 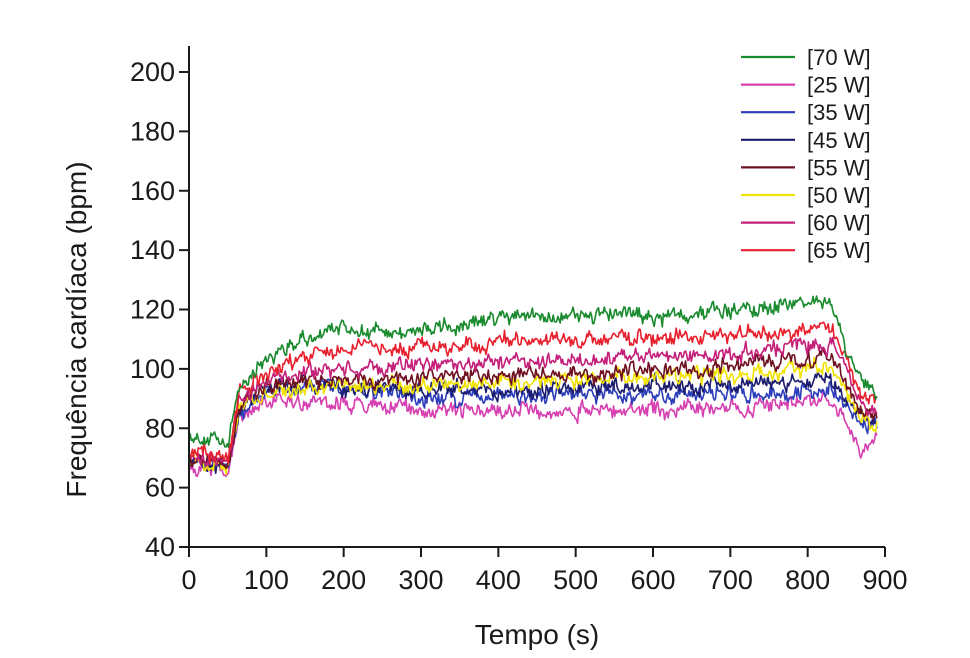 I want to click on y-tick-label: 200, so click(x=152, y=72).